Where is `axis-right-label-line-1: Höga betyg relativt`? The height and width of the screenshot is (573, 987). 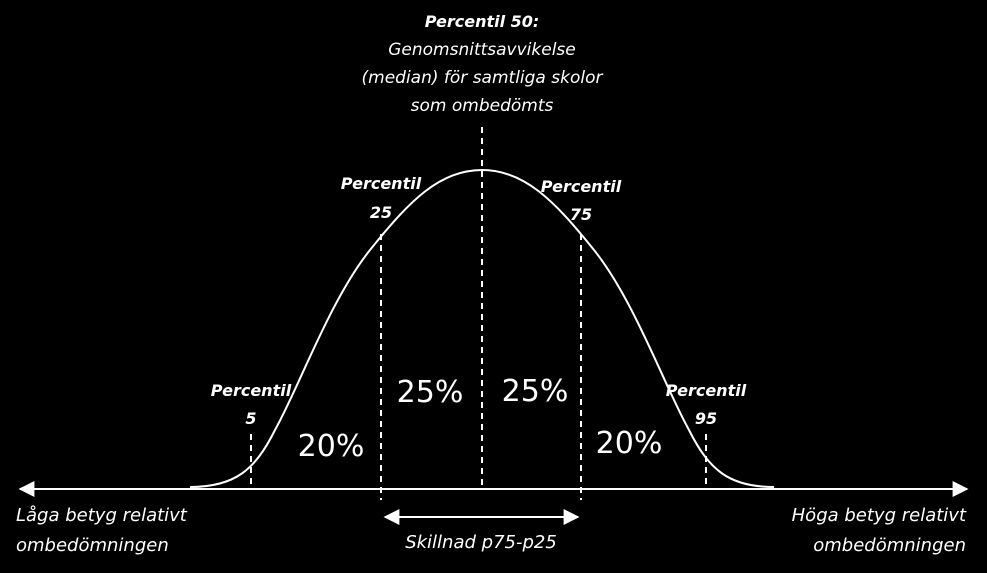 axis-right-label-line-1: Höga betyg relativt is located at coordinates (879, 515).